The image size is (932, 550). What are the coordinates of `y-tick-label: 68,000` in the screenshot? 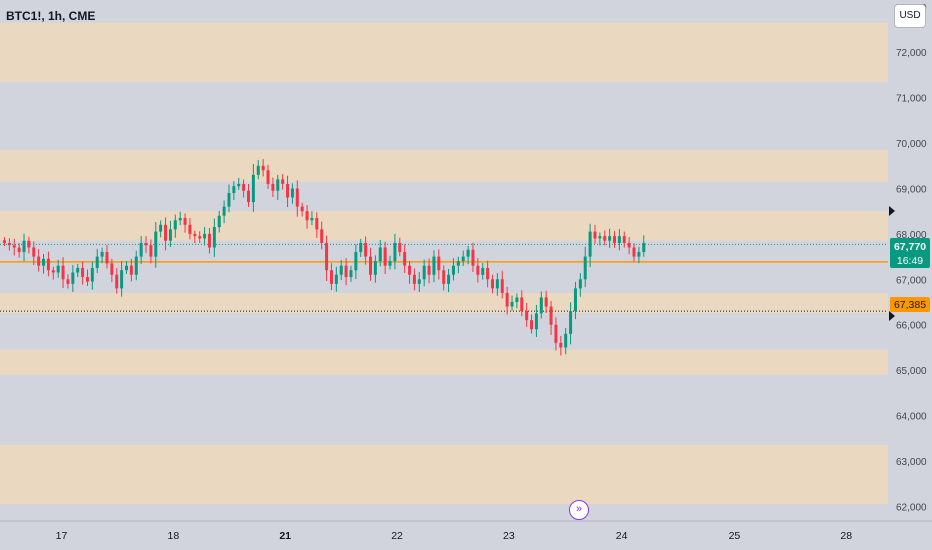 It's located at (911, 235).